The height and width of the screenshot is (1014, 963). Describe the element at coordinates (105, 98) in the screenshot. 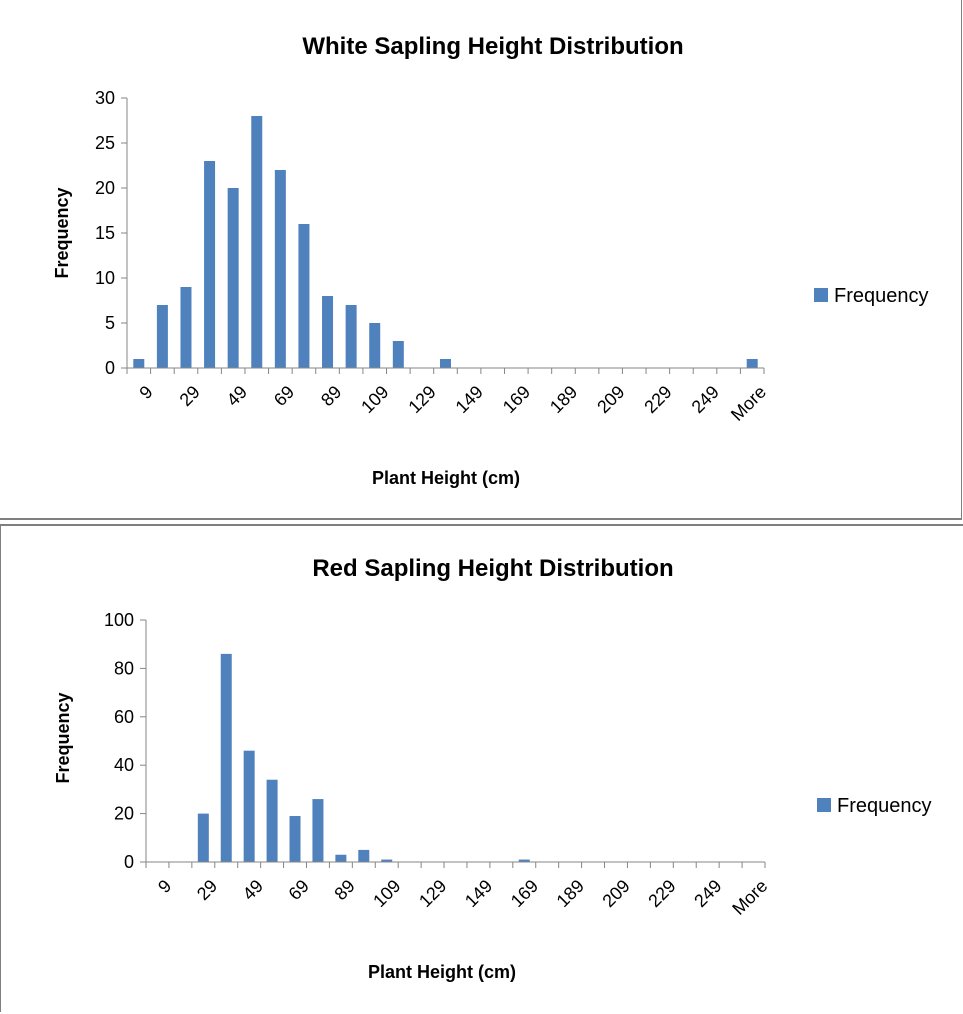

I see `y-tick-label: 30` at that location.